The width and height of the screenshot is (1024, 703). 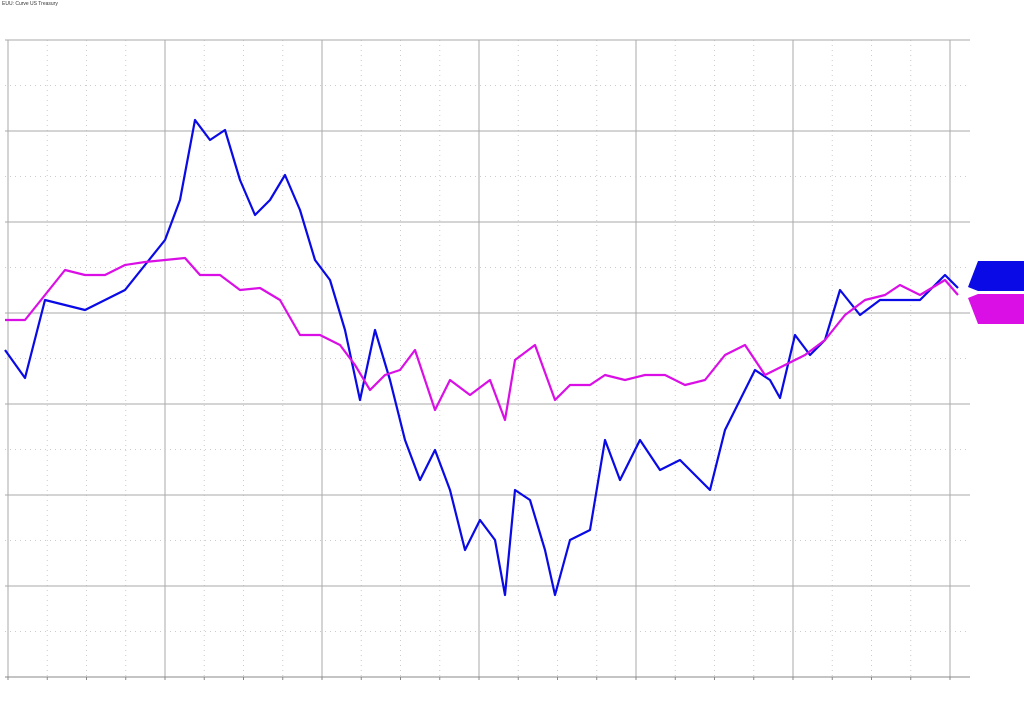 I want to click on chart-title: EUU: Curve US Treasury, so click(x=30, y=4).